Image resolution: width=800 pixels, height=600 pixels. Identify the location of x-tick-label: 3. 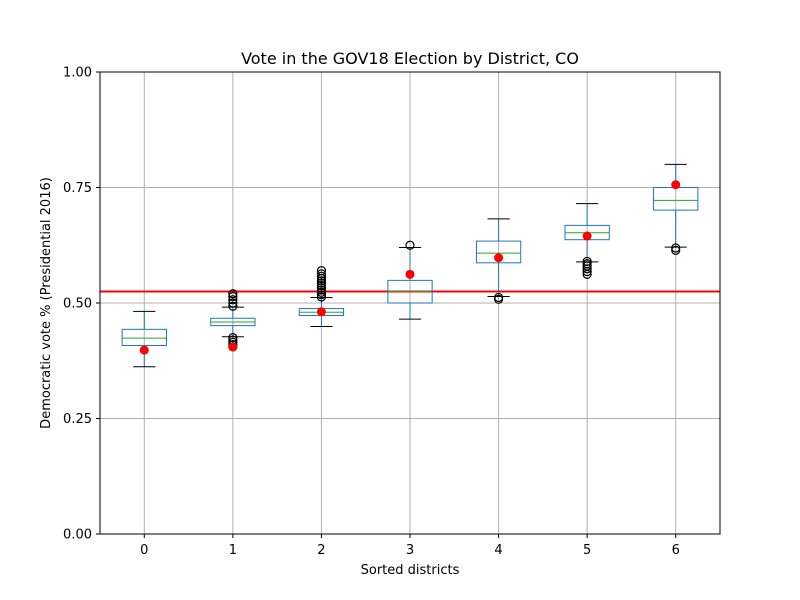
(410, 550).